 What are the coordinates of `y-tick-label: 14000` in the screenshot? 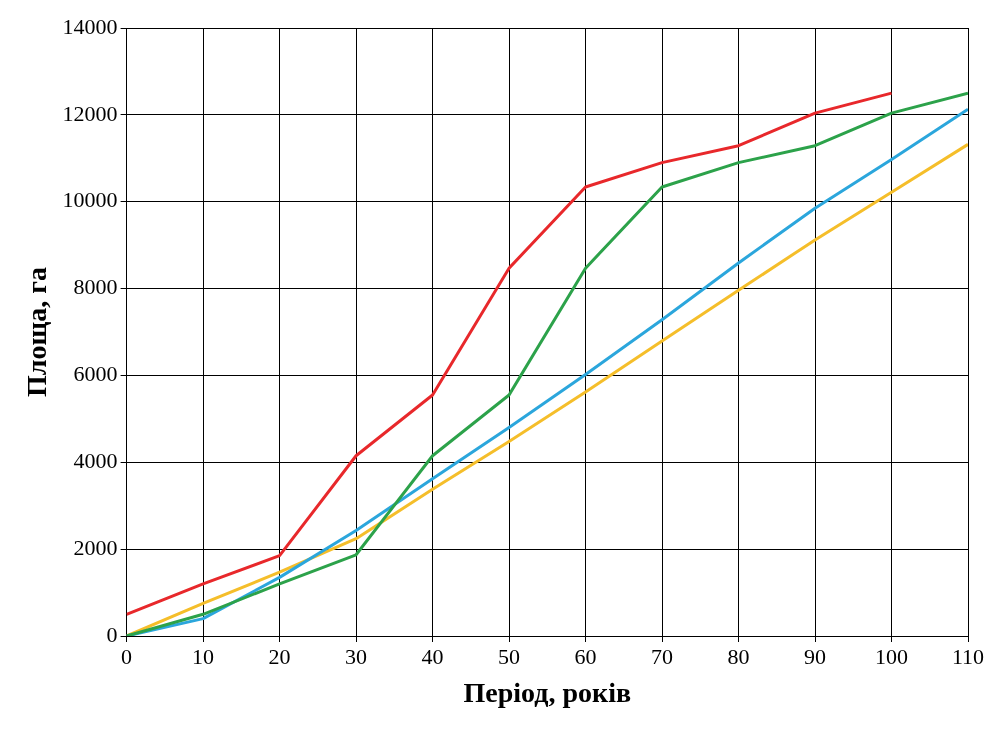 It's located at (90, 26).